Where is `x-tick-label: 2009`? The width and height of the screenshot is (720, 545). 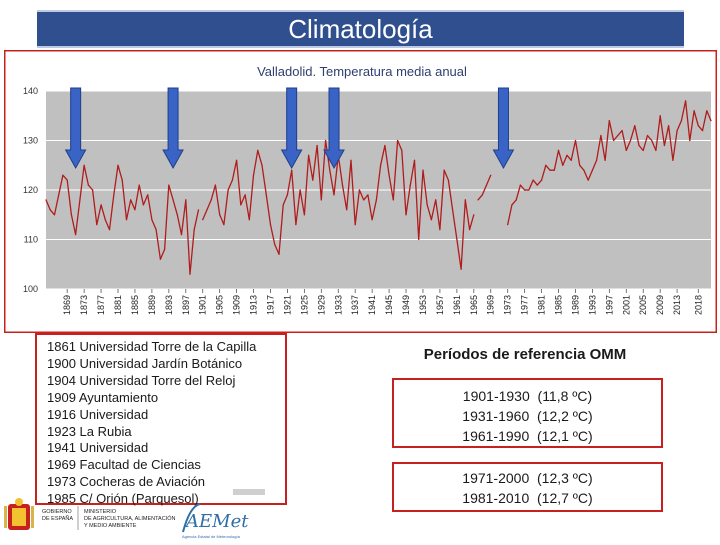
x-tick-label: 2009 is located at coordinates (660, 305).